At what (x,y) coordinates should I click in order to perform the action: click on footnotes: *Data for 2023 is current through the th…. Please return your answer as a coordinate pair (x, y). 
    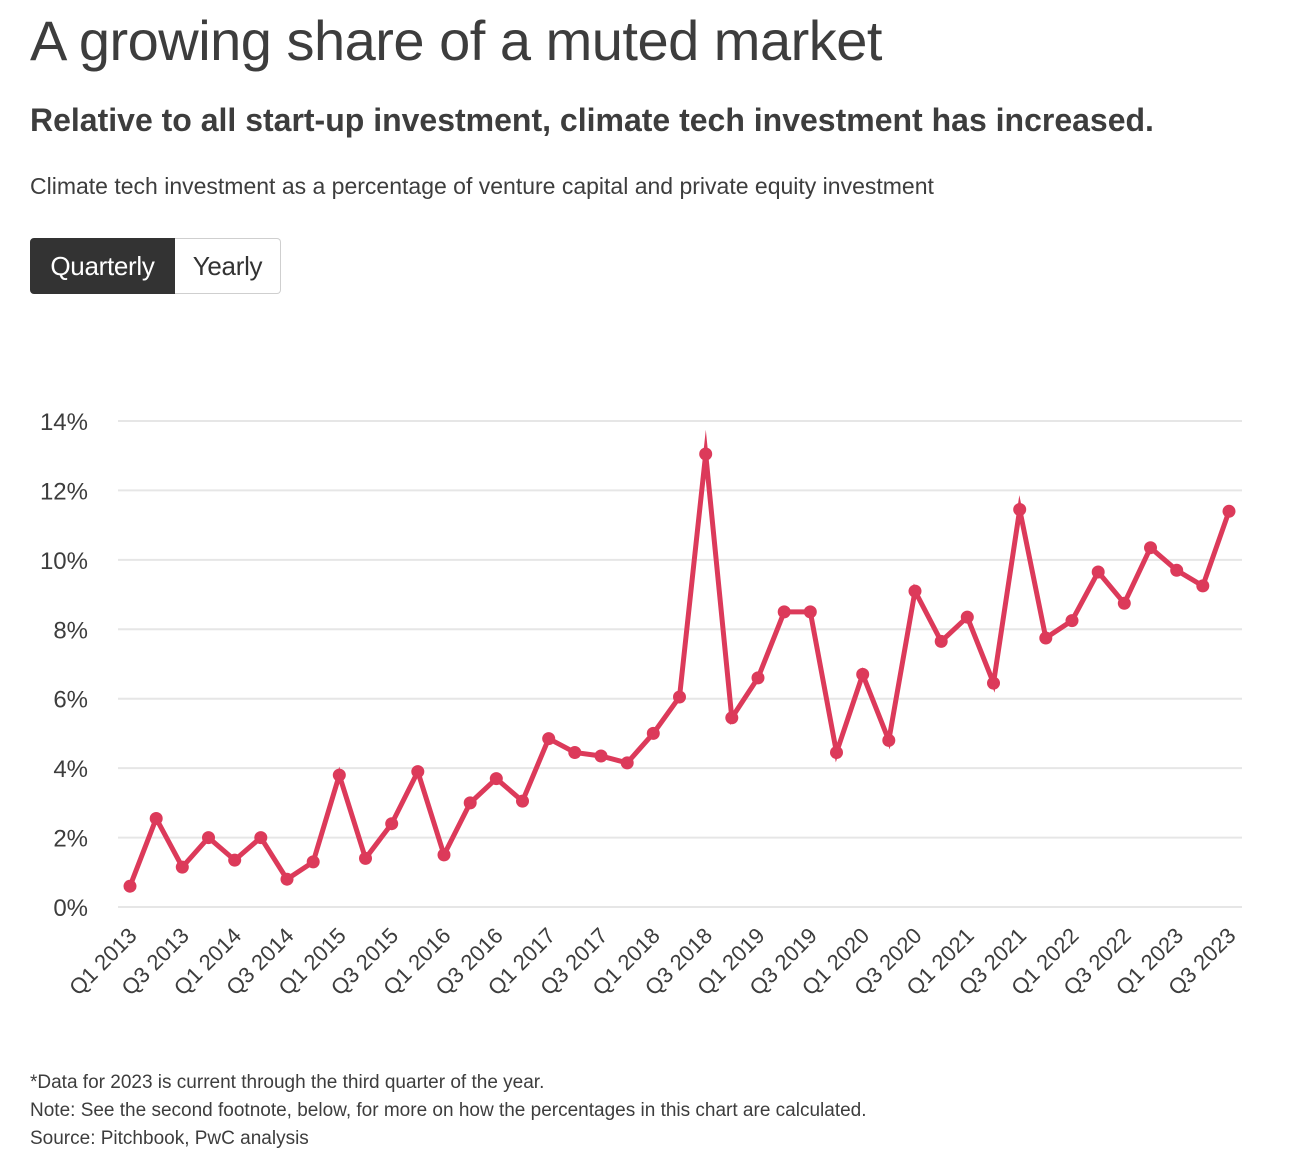
    Looking at the image, I should click on (448, 1111).